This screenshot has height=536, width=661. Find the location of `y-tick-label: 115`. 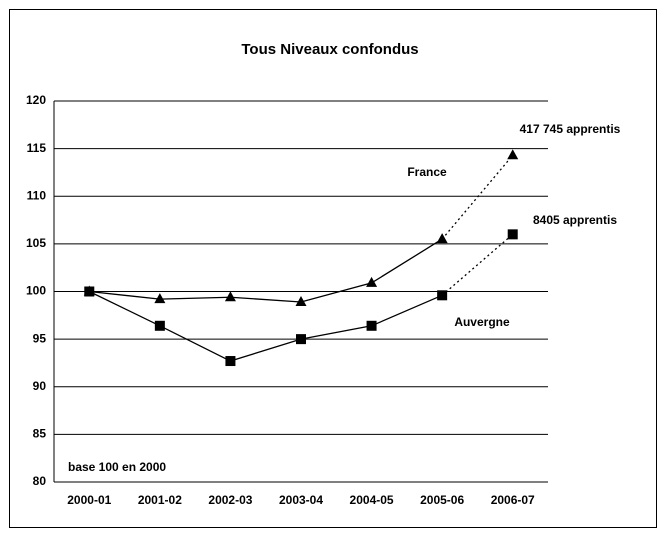

y-tick-label: 115 is located at coordinates (37, 148).